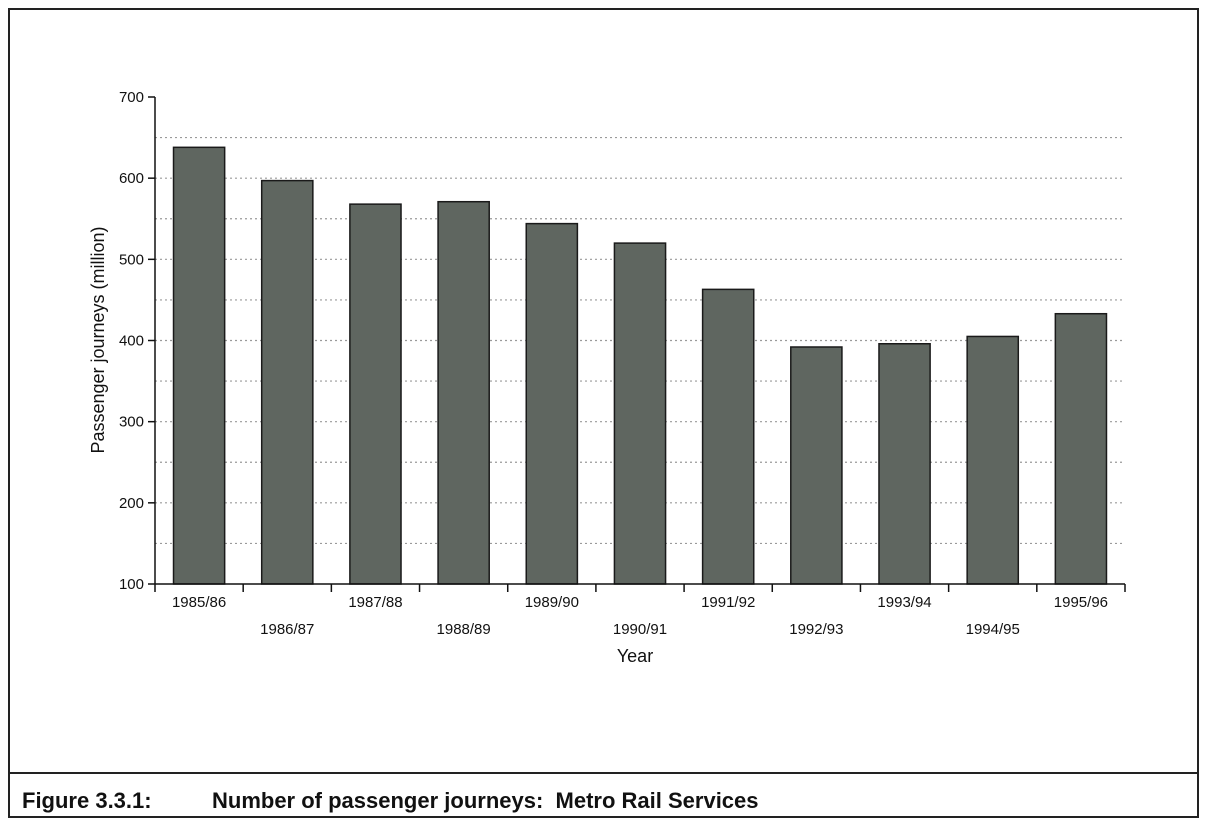 This screenshot has height=823, width=1208. Describe the element at coordinates (287, 629) in the screenshot. I see `x-tick-label: 1986/87` at that location.